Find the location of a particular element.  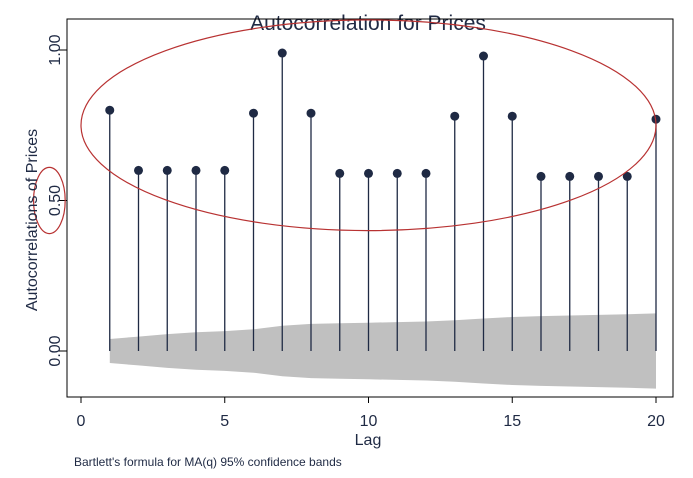

x-tick-label: 5 is located at coordinates (224, 421).